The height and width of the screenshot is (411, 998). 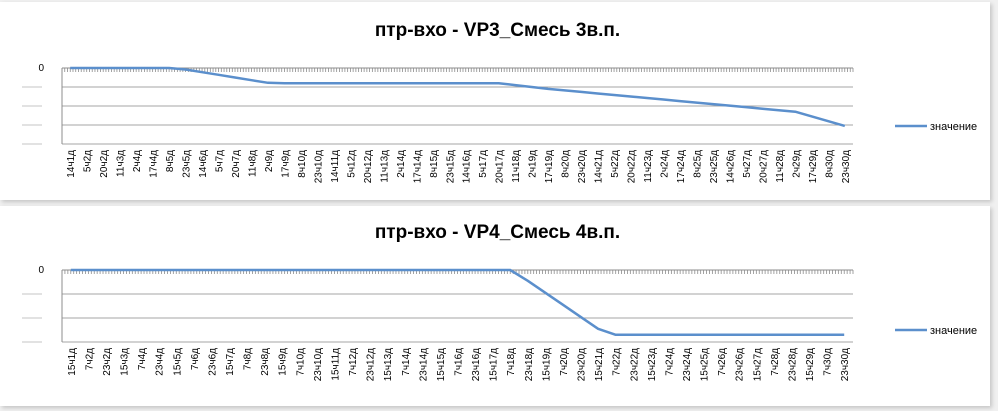 I want to click on x-tick-label: 15ч19д, so click(x=546, y=364).